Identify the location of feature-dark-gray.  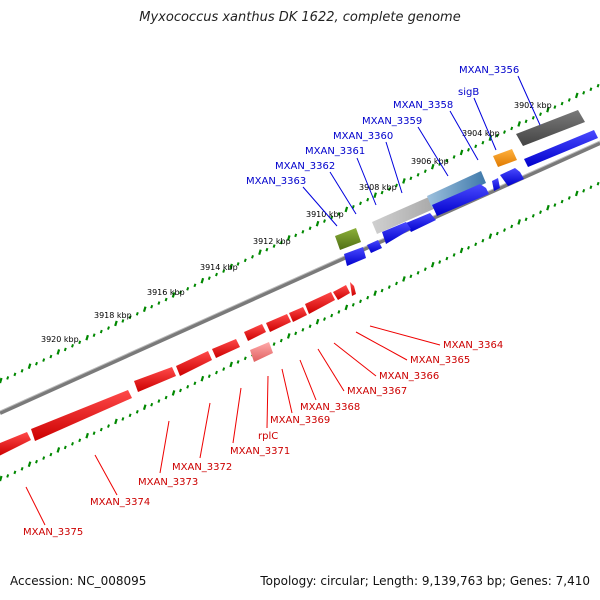
(550, 128).